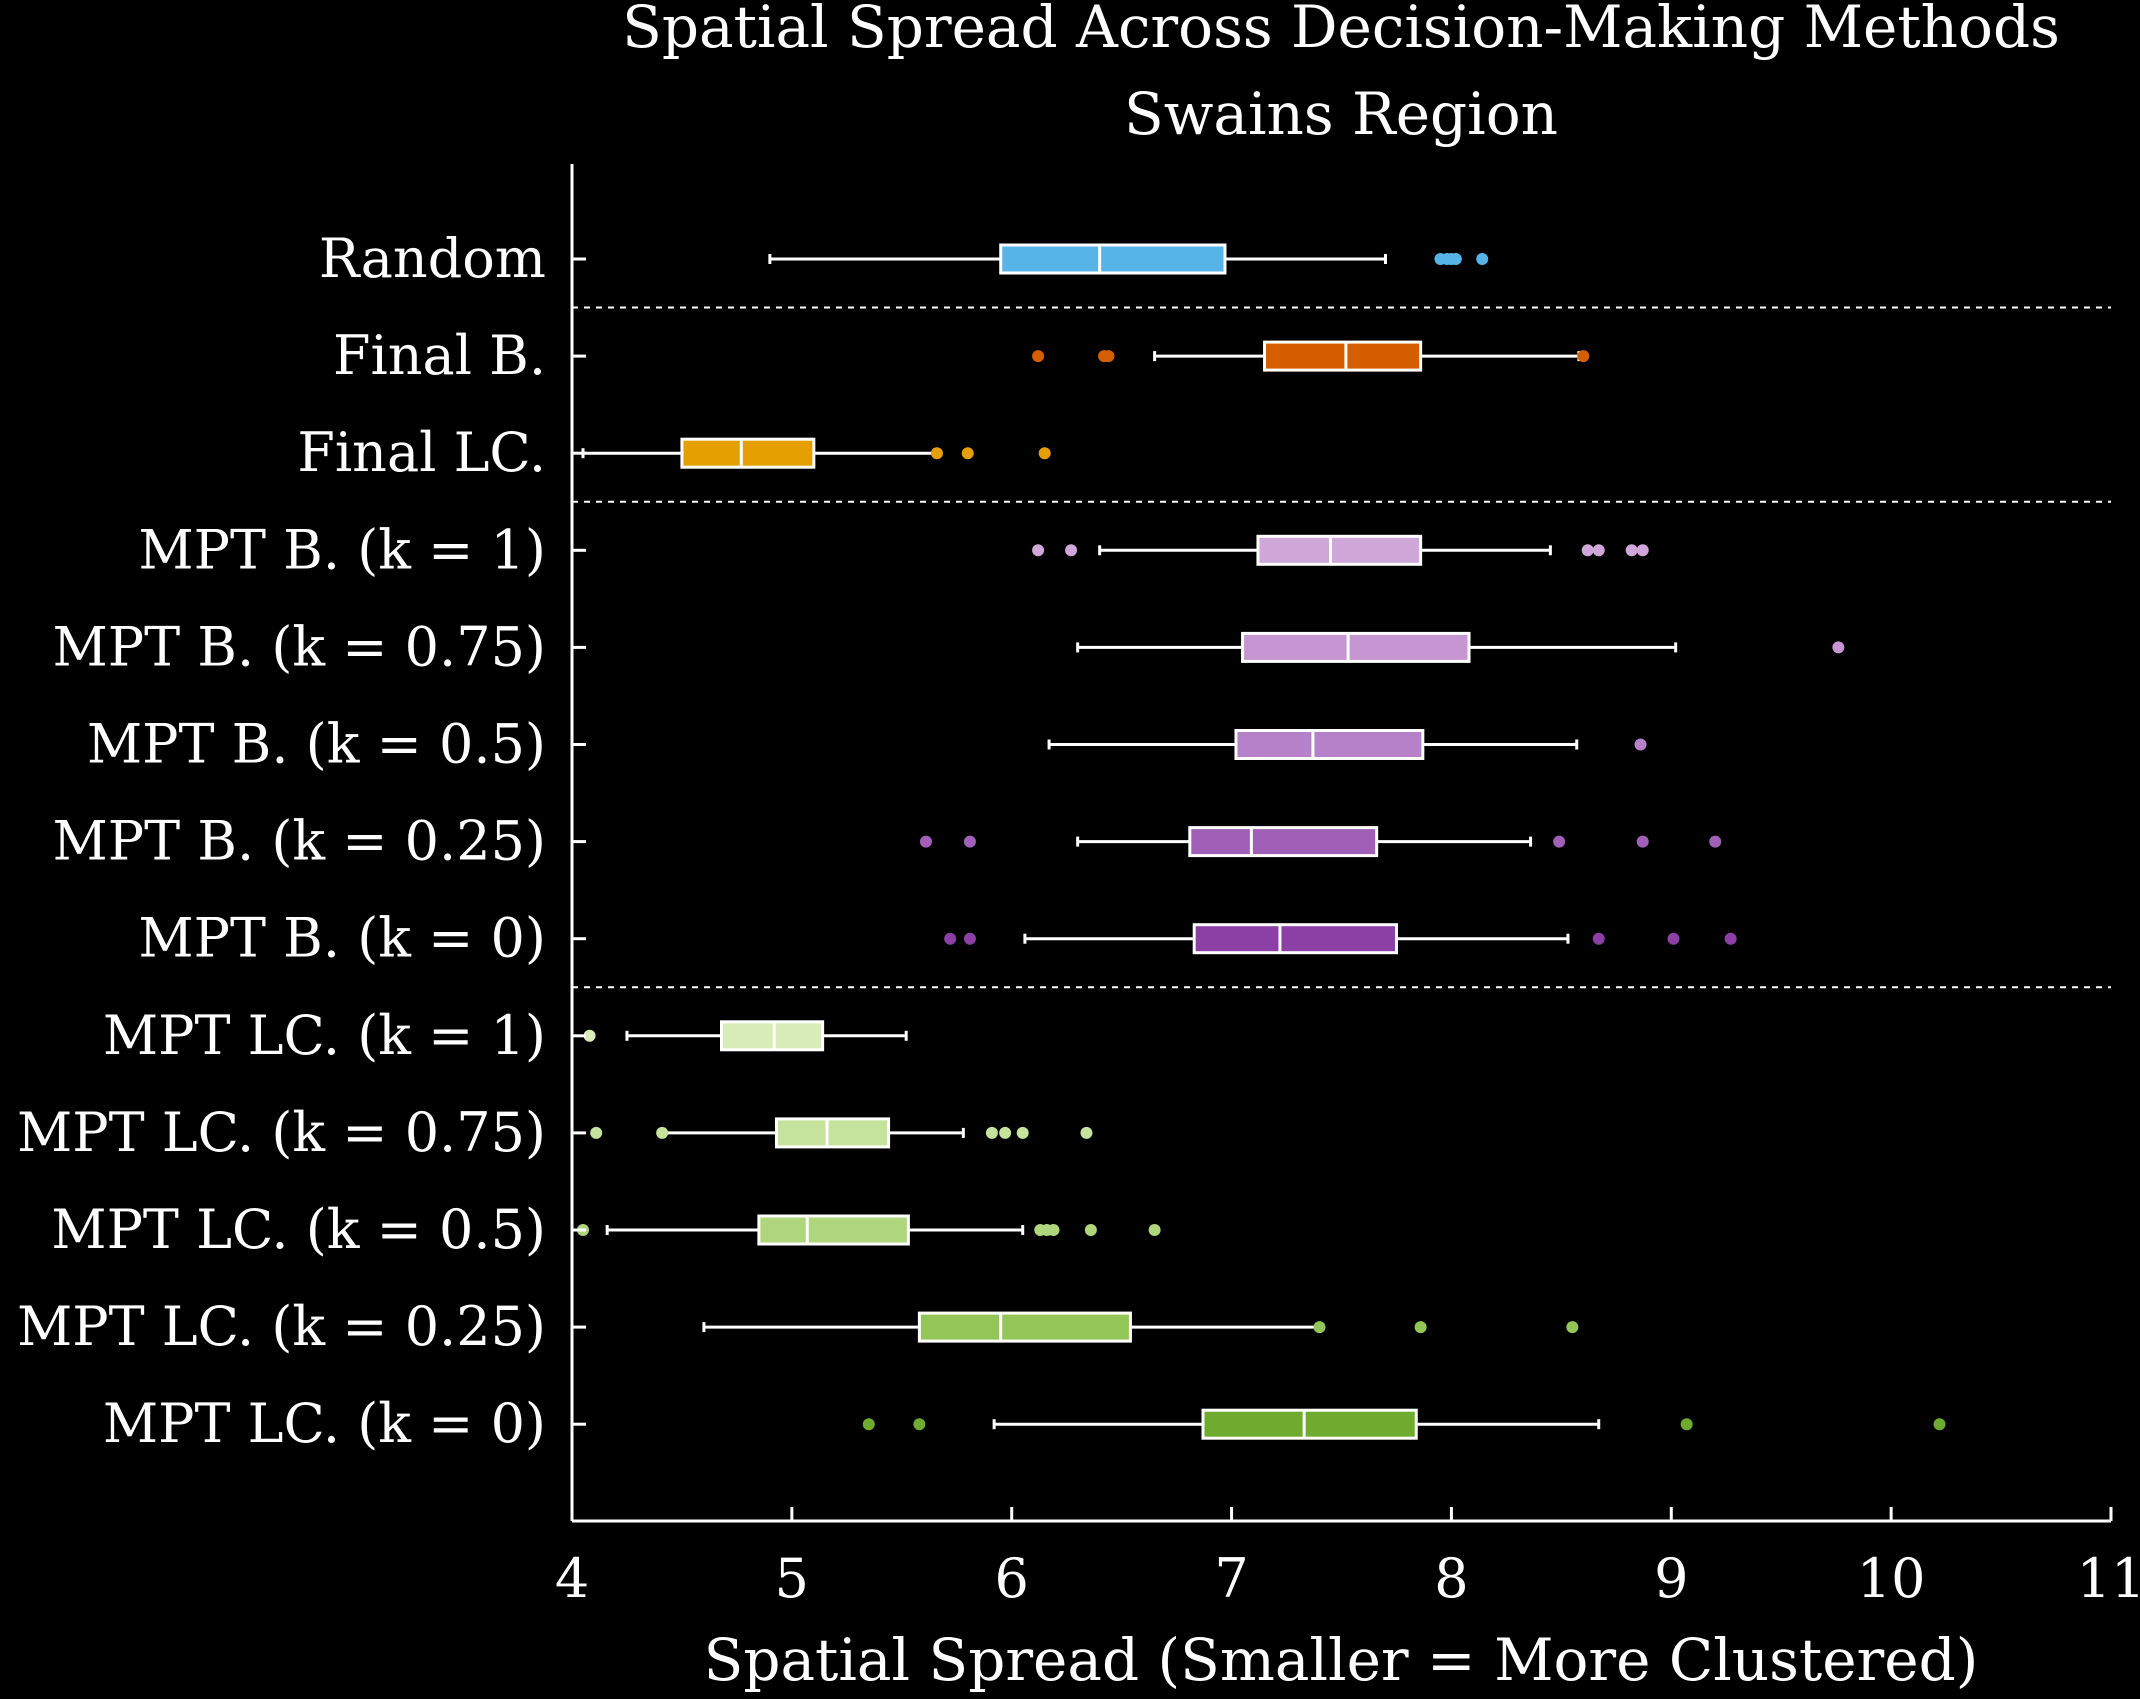  What do you see at coordinates (342, 938) in the screenshot?
I see `y-tick-label: MPT B. (k = 0)` at bounding box center [342, 938].